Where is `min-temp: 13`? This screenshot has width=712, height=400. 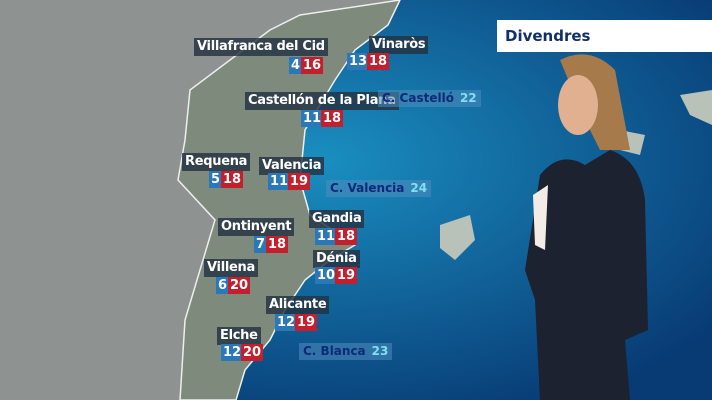 min-temp: 13 is located at coordinates (358, 61).